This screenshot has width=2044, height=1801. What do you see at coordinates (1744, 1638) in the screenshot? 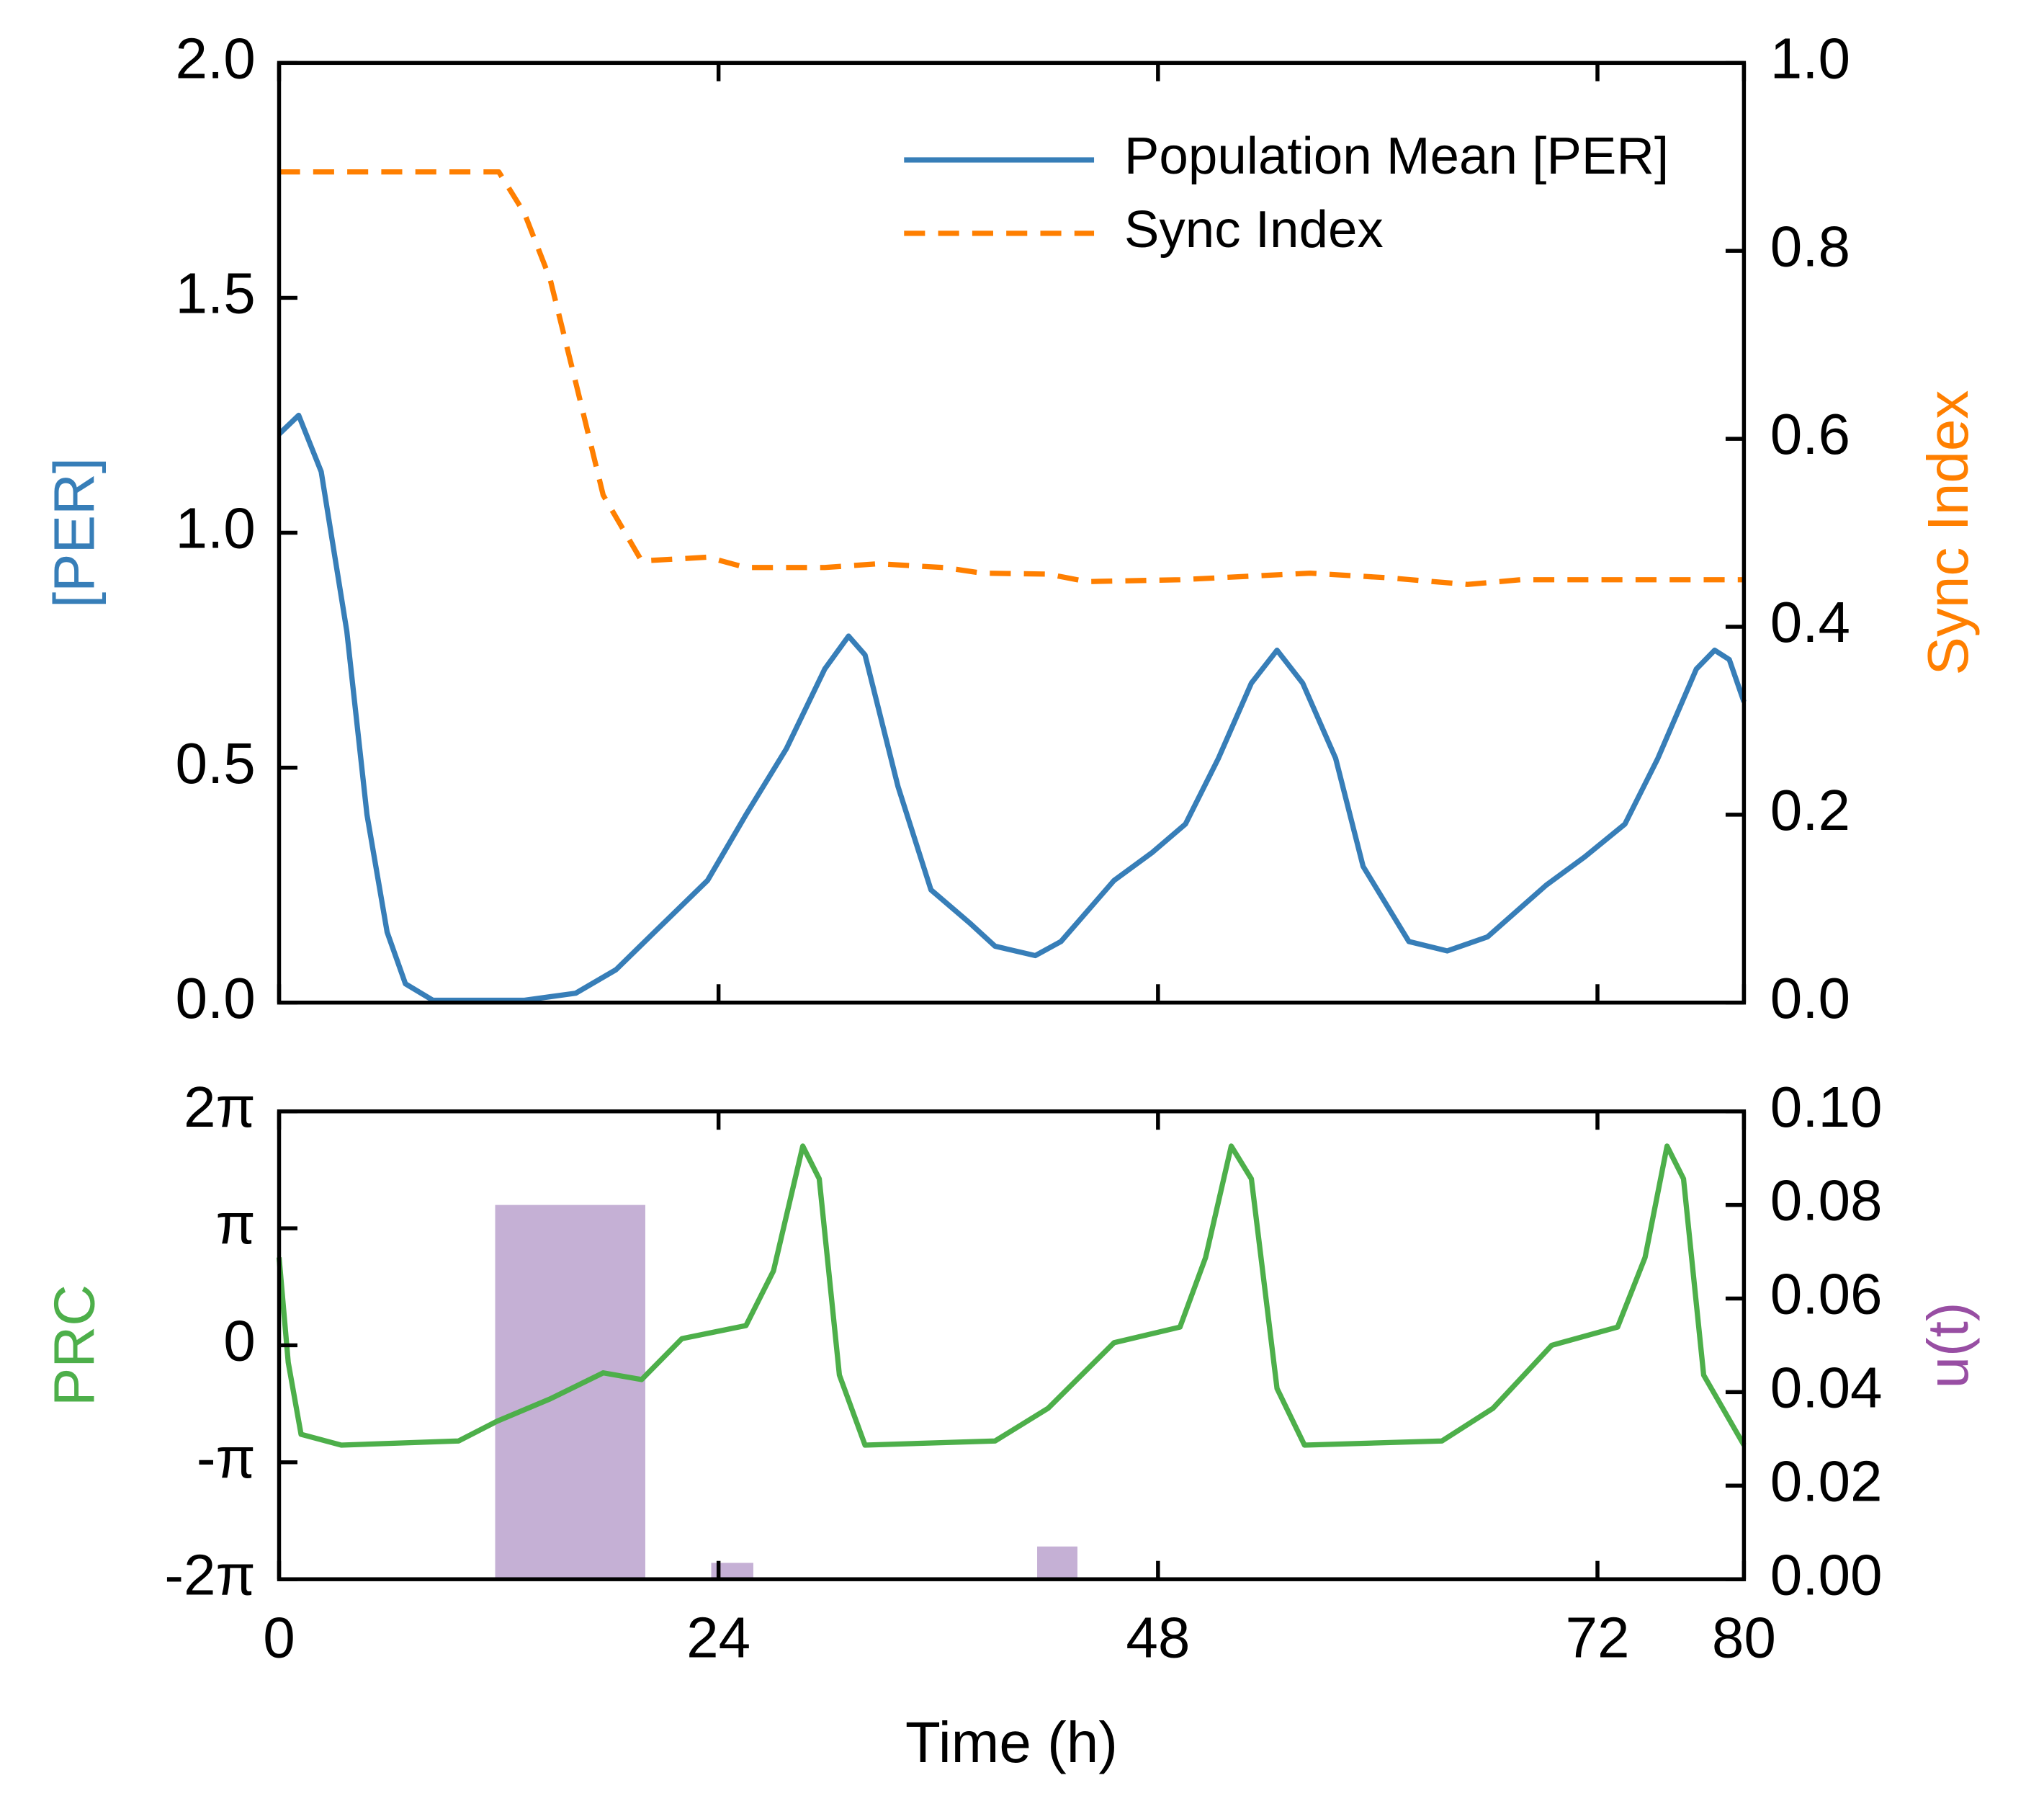
I see `x-tick-label: 80` at bounding box center [1744, 1638].